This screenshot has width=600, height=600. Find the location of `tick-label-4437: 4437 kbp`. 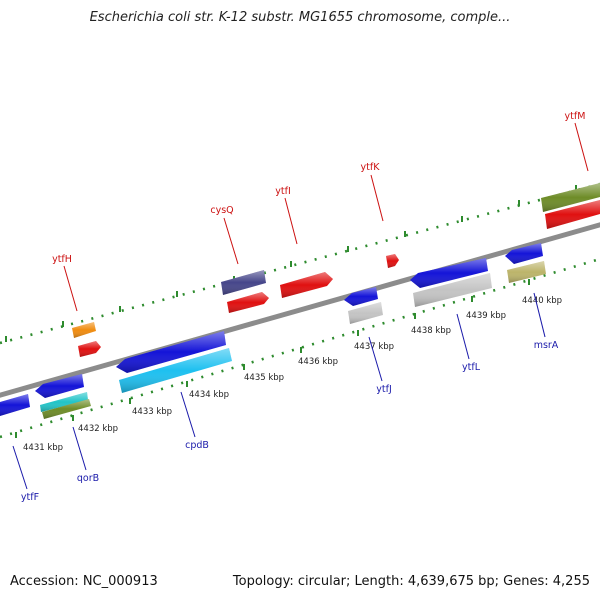

tick-label-4437: 4437 kbp is located at coordinates (374, 347).